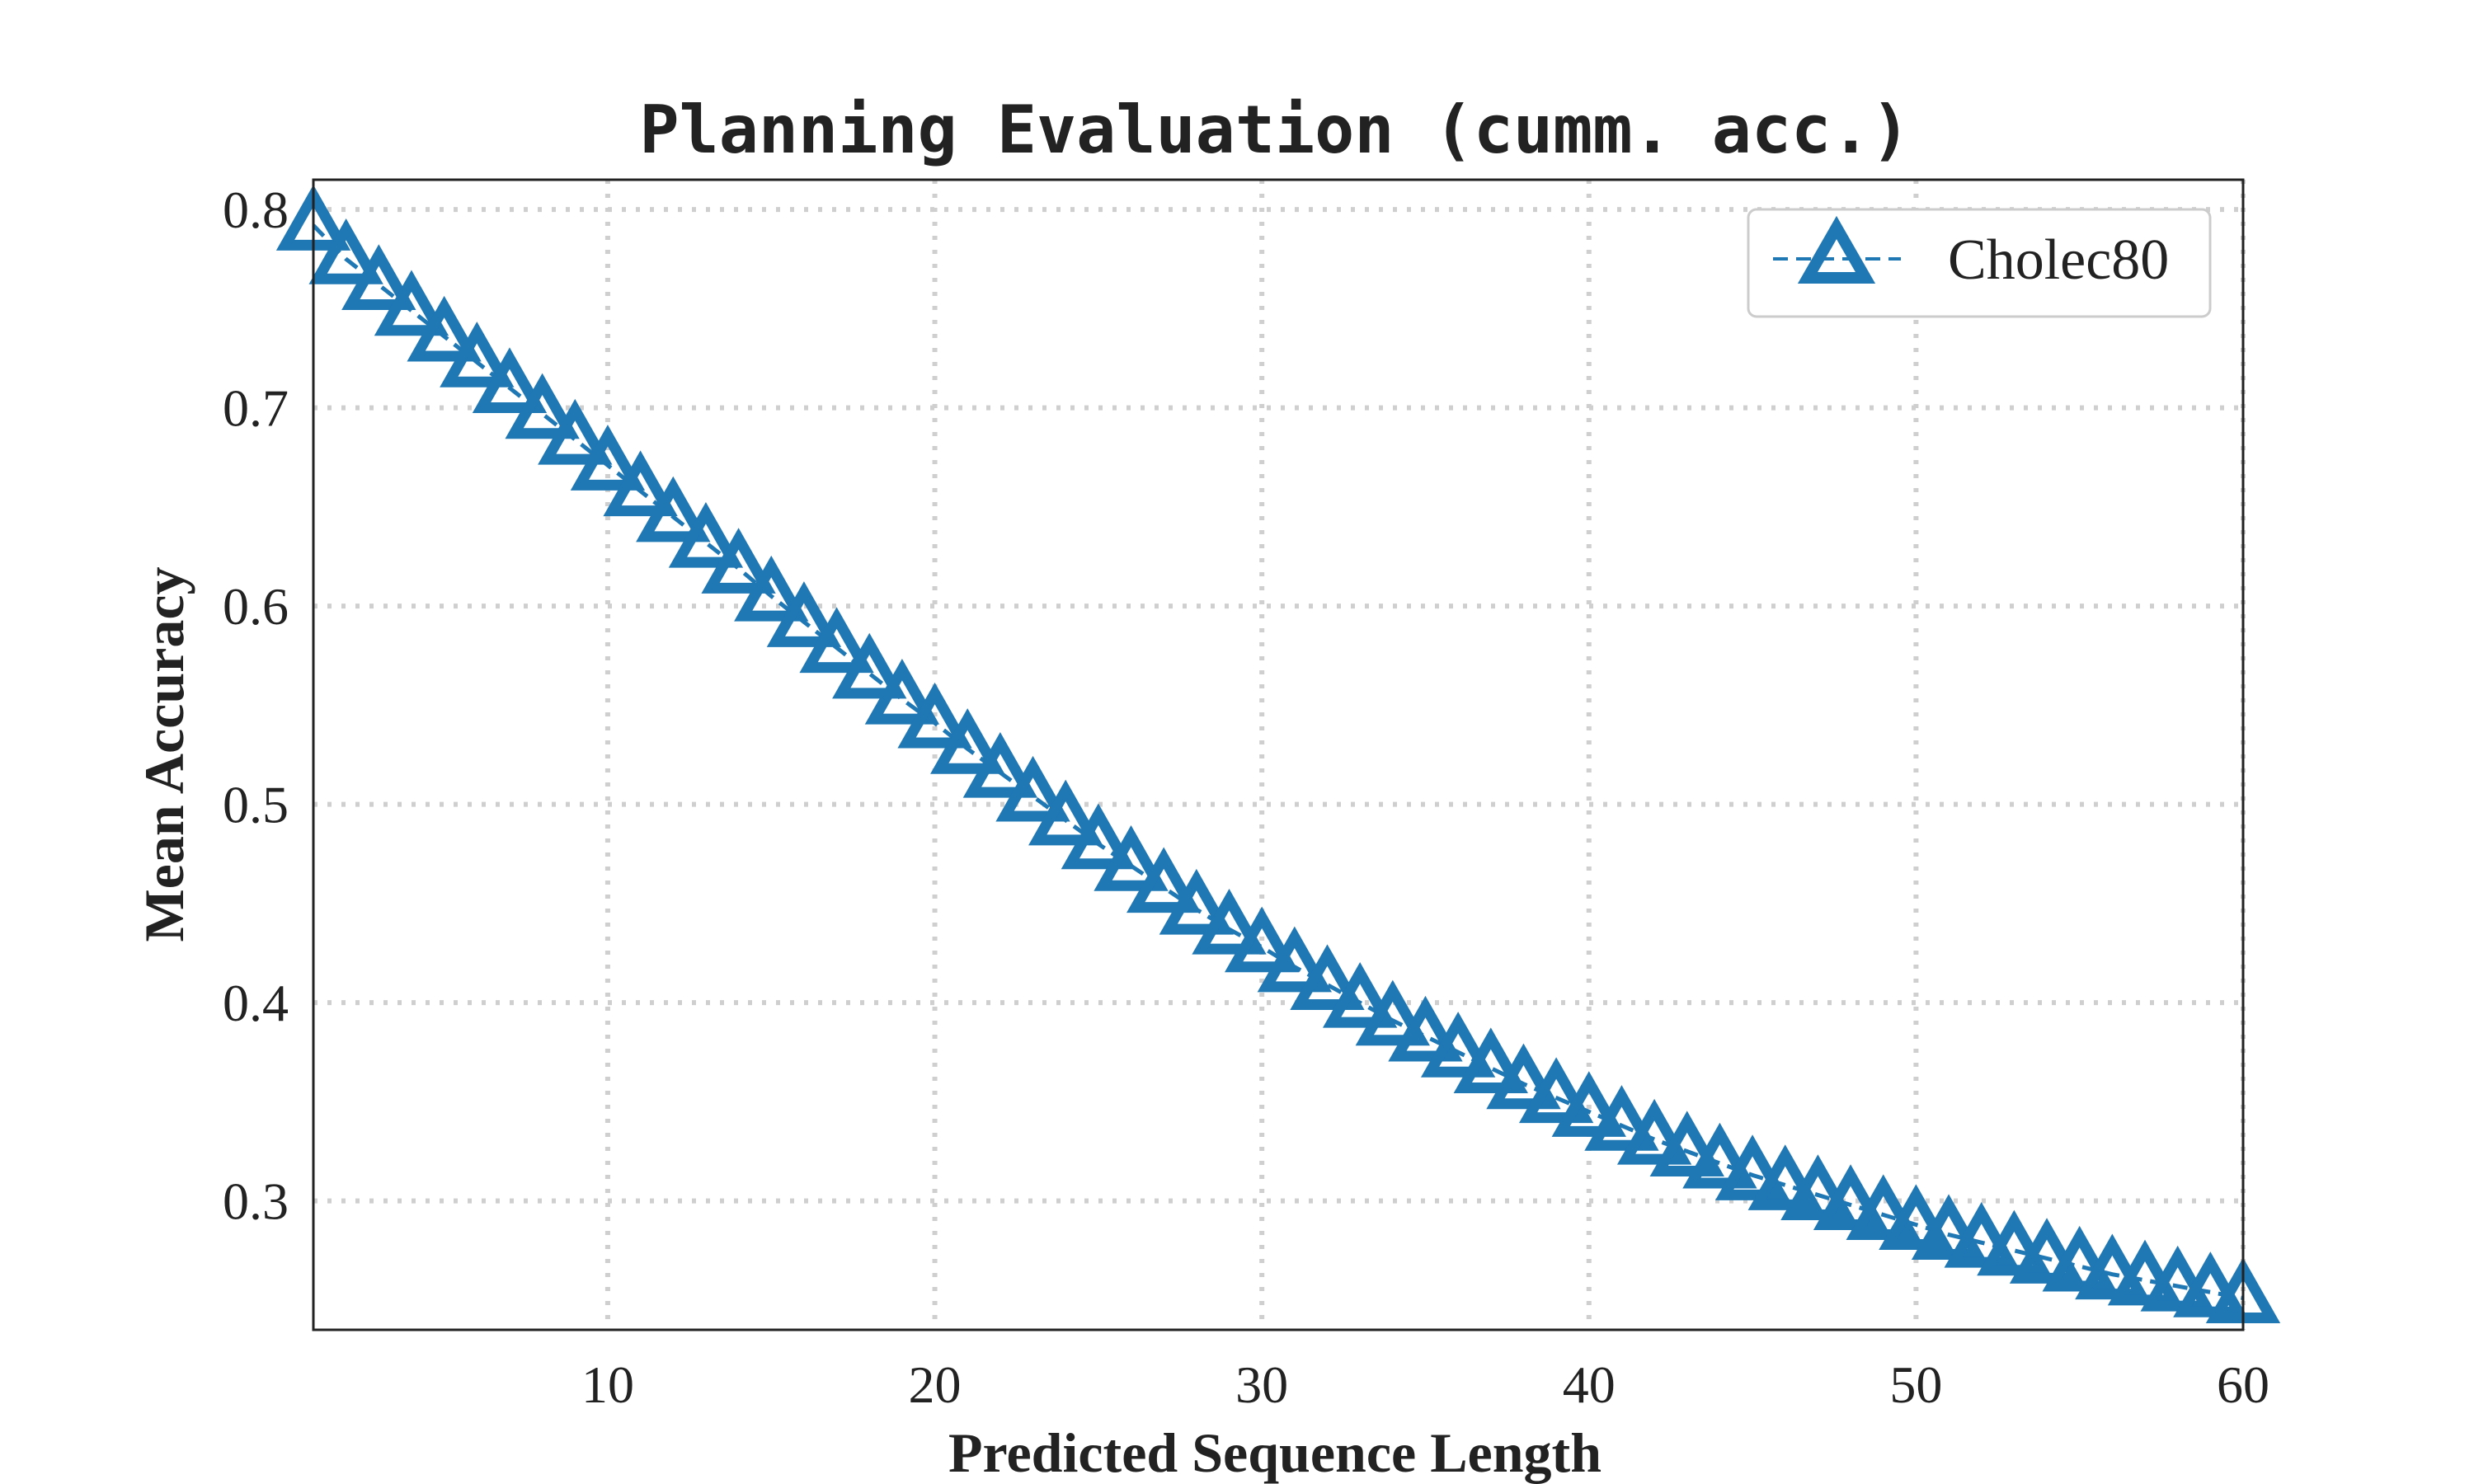  What do you see at coordinates (256, 210) in the screenshot?
I see `y-tick-label: 0.8` at bounding box center [256, 210].